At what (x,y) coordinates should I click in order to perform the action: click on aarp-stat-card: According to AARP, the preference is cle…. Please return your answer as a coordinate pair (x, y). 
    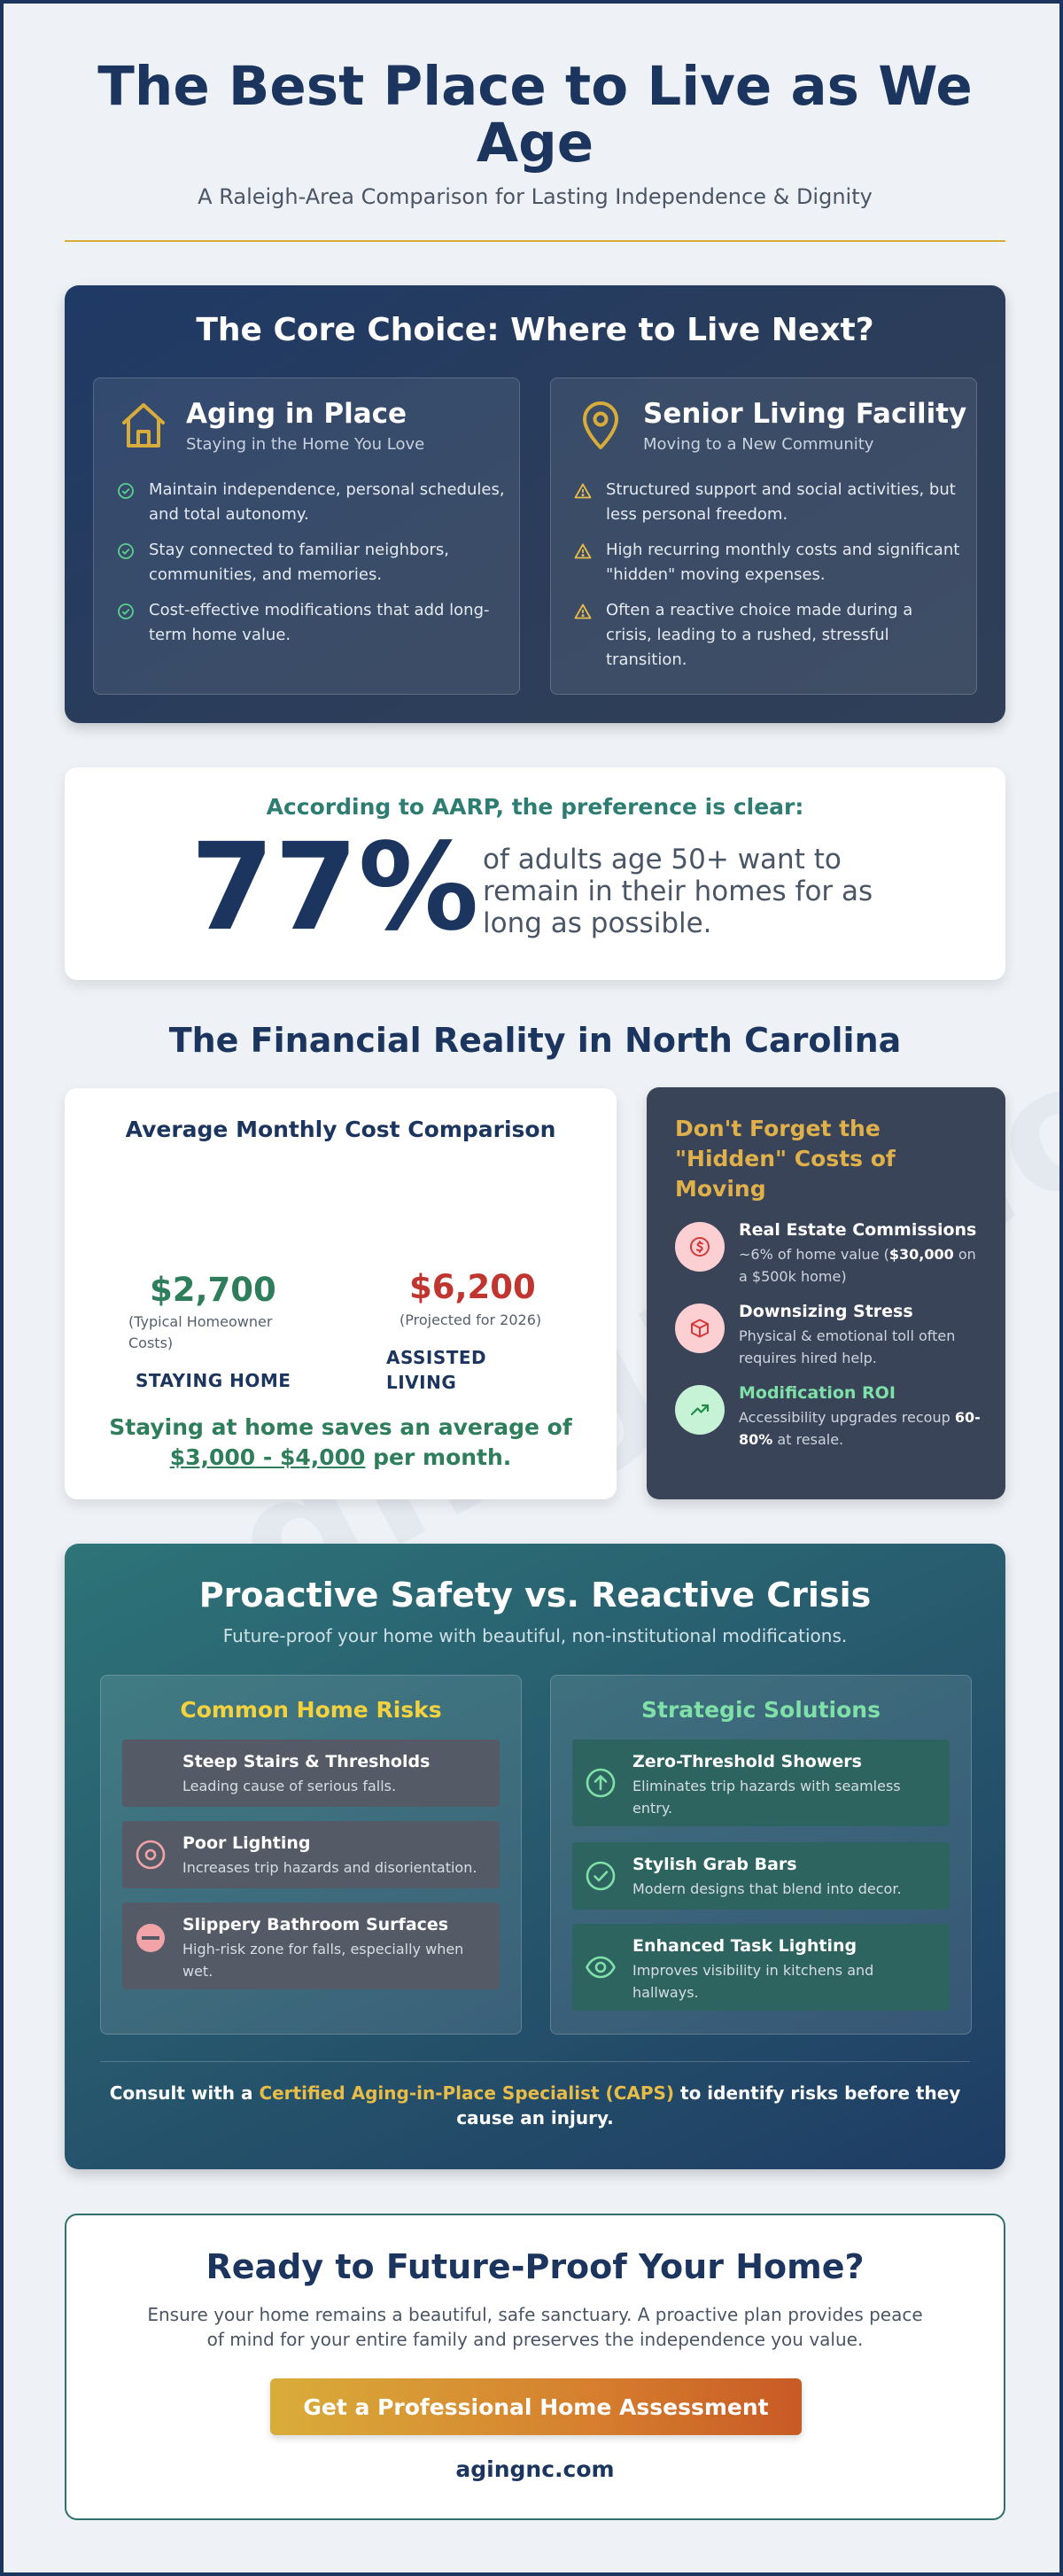
    Looking at the image, I should click on (535, 873).